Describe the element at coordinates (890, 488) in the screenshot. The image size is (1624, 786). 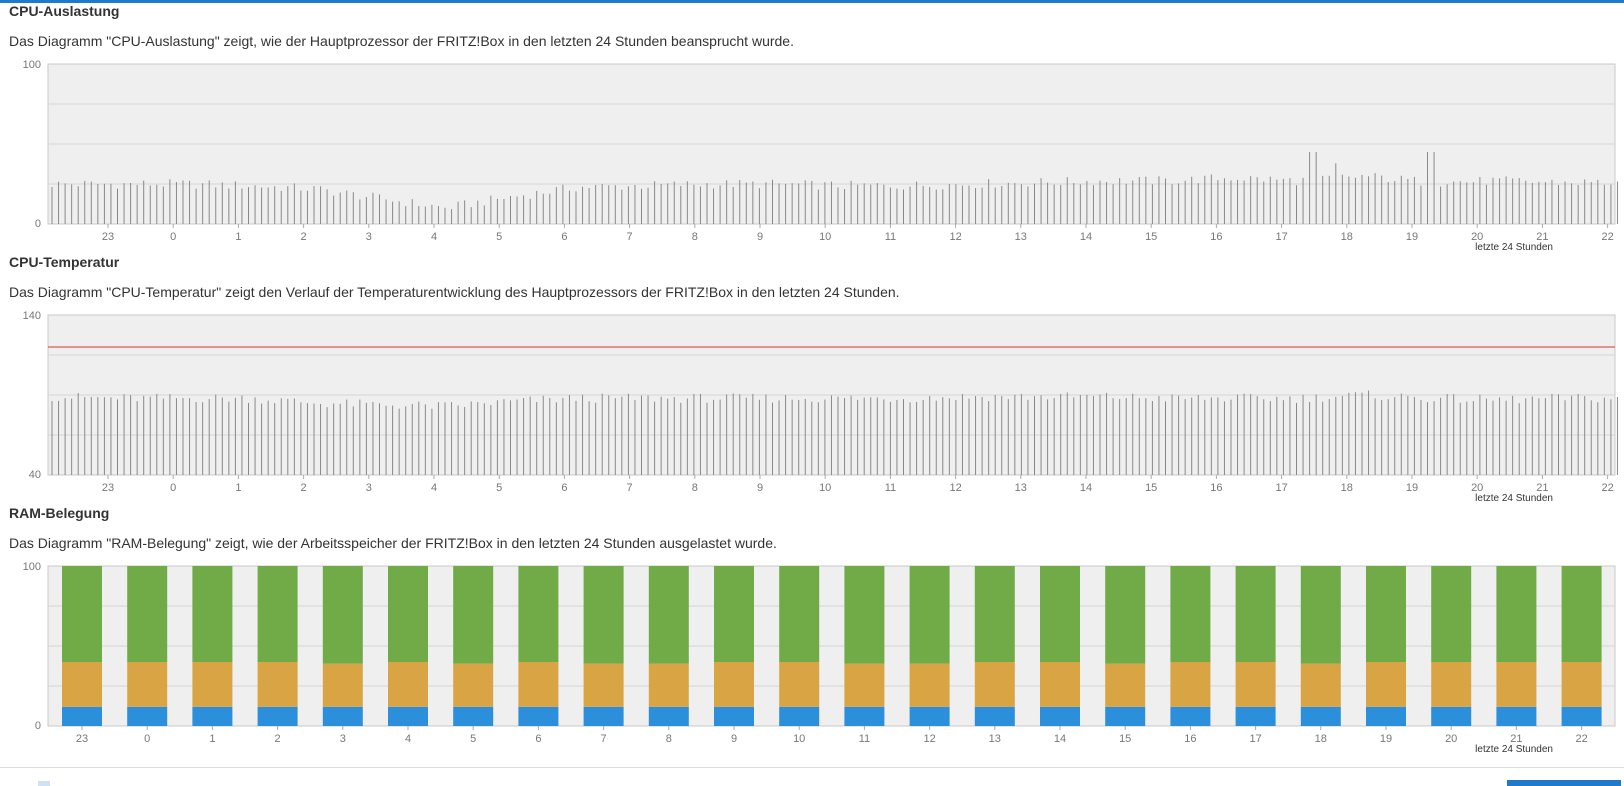
I see `x-tick-label: 11` at that location.